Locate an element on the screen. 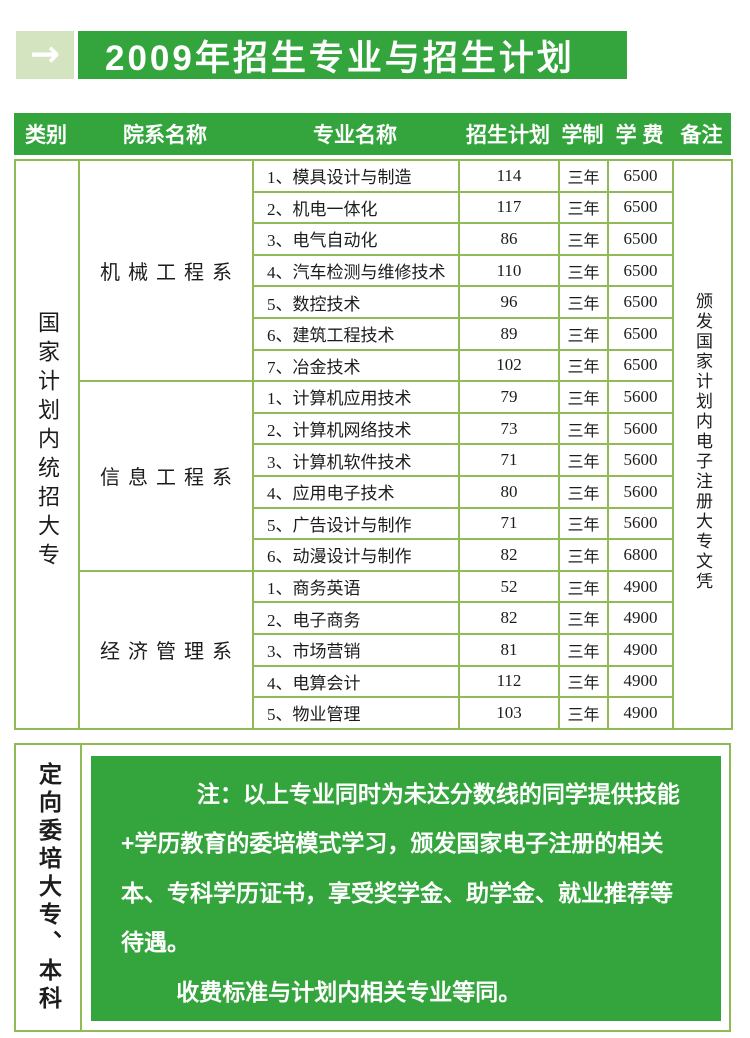 This screenshot has height=1038, width=750. header-major: 专业名称 is located at coordinates (355, 135).